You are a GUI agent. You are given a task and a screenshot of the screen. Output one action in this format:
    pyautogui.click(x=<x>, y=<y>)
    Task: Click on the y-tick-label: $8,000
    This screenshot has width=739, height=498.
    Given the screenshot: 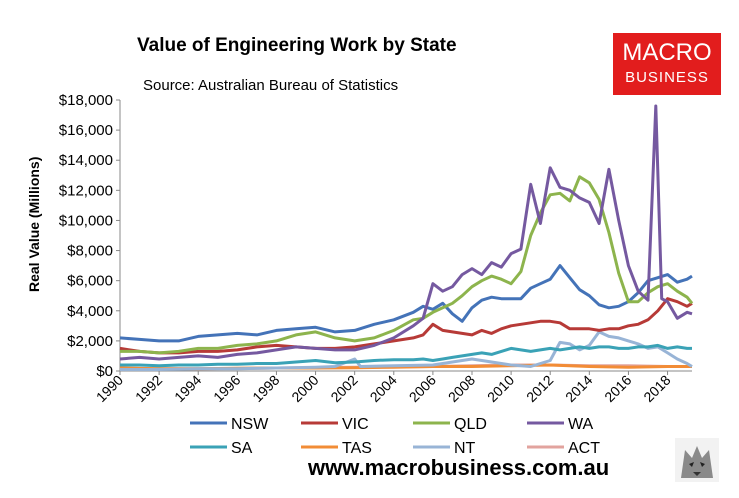 What is the action you would take?
    pyautogui.click(x=90, y=251)
    